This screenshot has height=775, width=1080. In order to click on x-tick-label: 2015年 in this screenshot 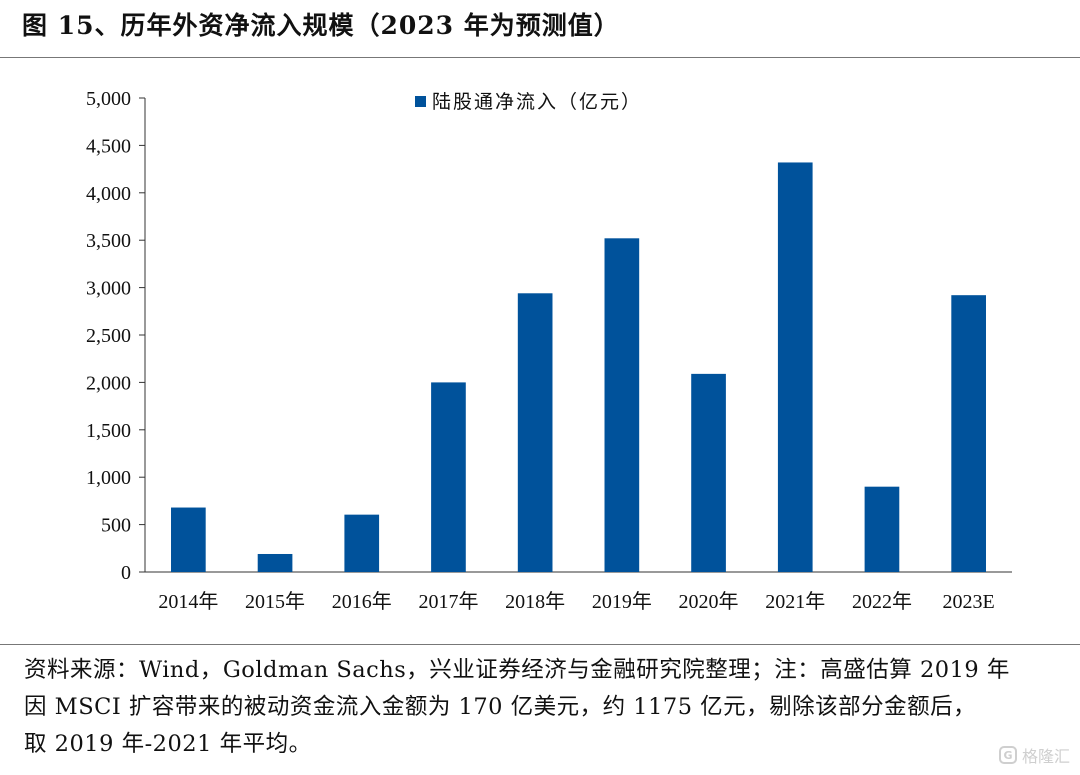, I will do `click(275, 601)`.